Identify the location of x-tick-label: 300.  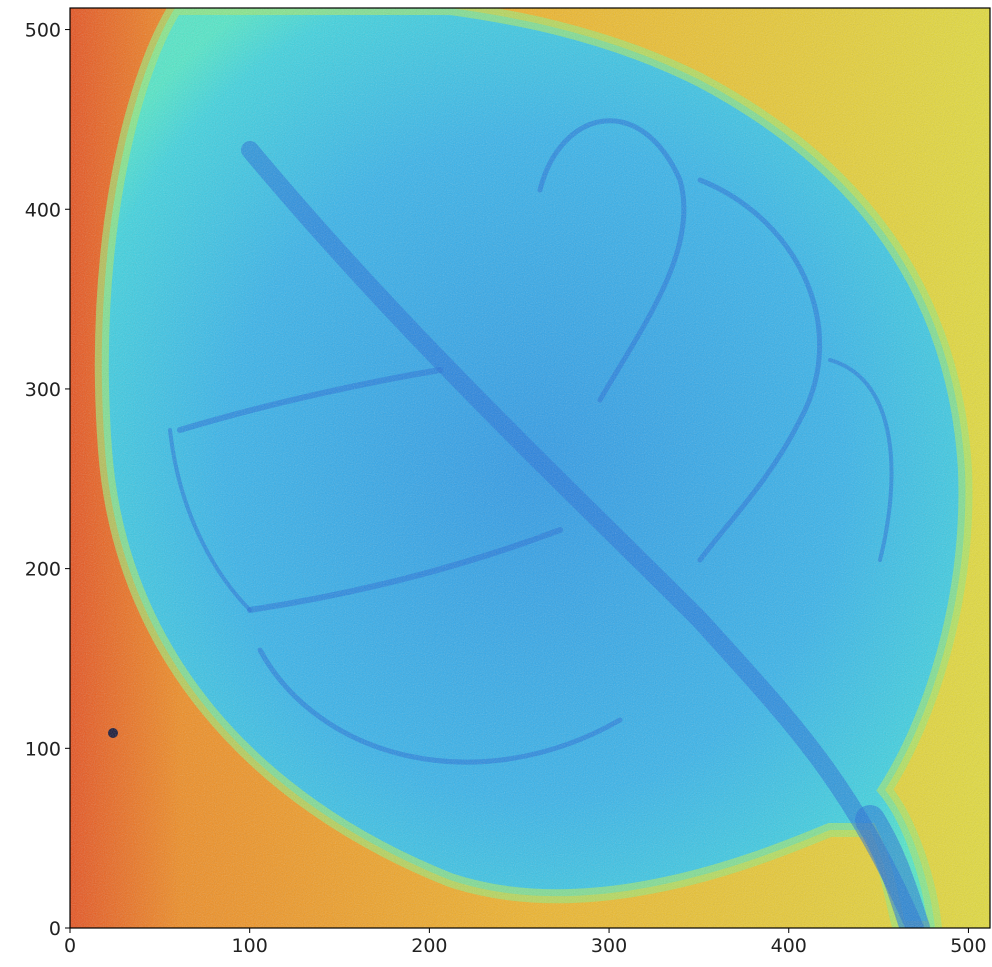
(609, 946).